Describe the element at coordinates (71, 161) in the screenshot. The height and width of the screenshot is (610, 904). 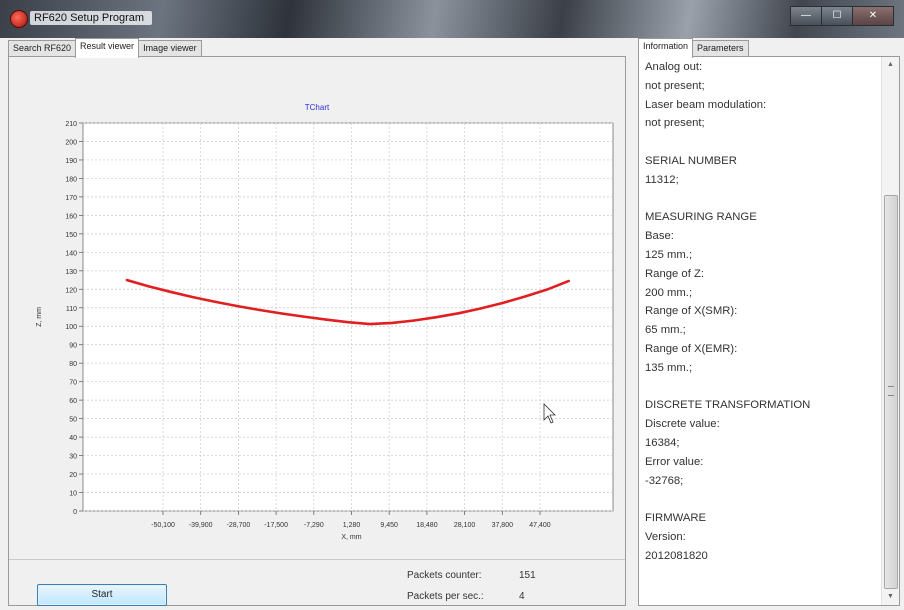
I see `y-tick-label: 190` at that location.